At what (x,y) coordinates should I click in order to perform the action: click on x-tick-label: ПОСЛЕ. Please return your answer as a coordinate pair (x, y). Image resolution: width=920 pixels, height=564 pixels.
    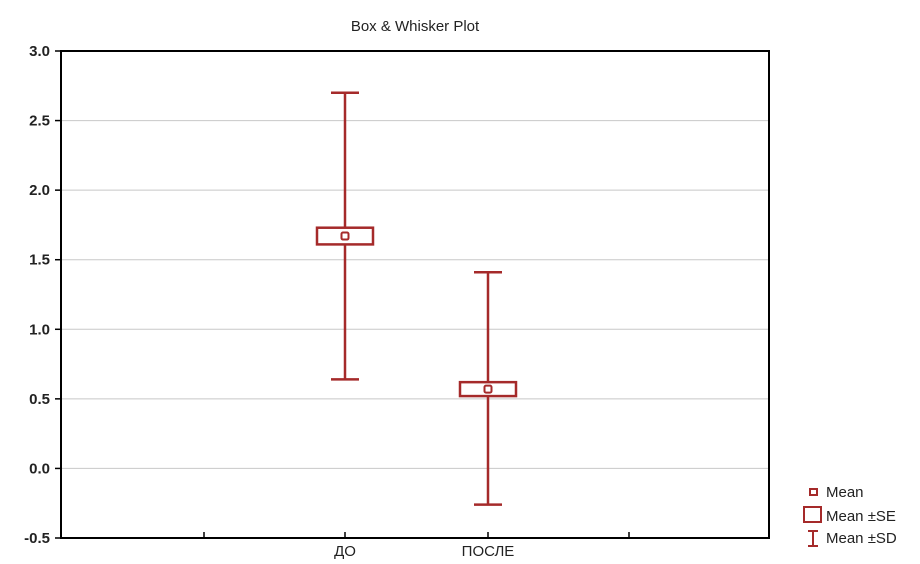
    Looking at the image, I should click on (488, 551).